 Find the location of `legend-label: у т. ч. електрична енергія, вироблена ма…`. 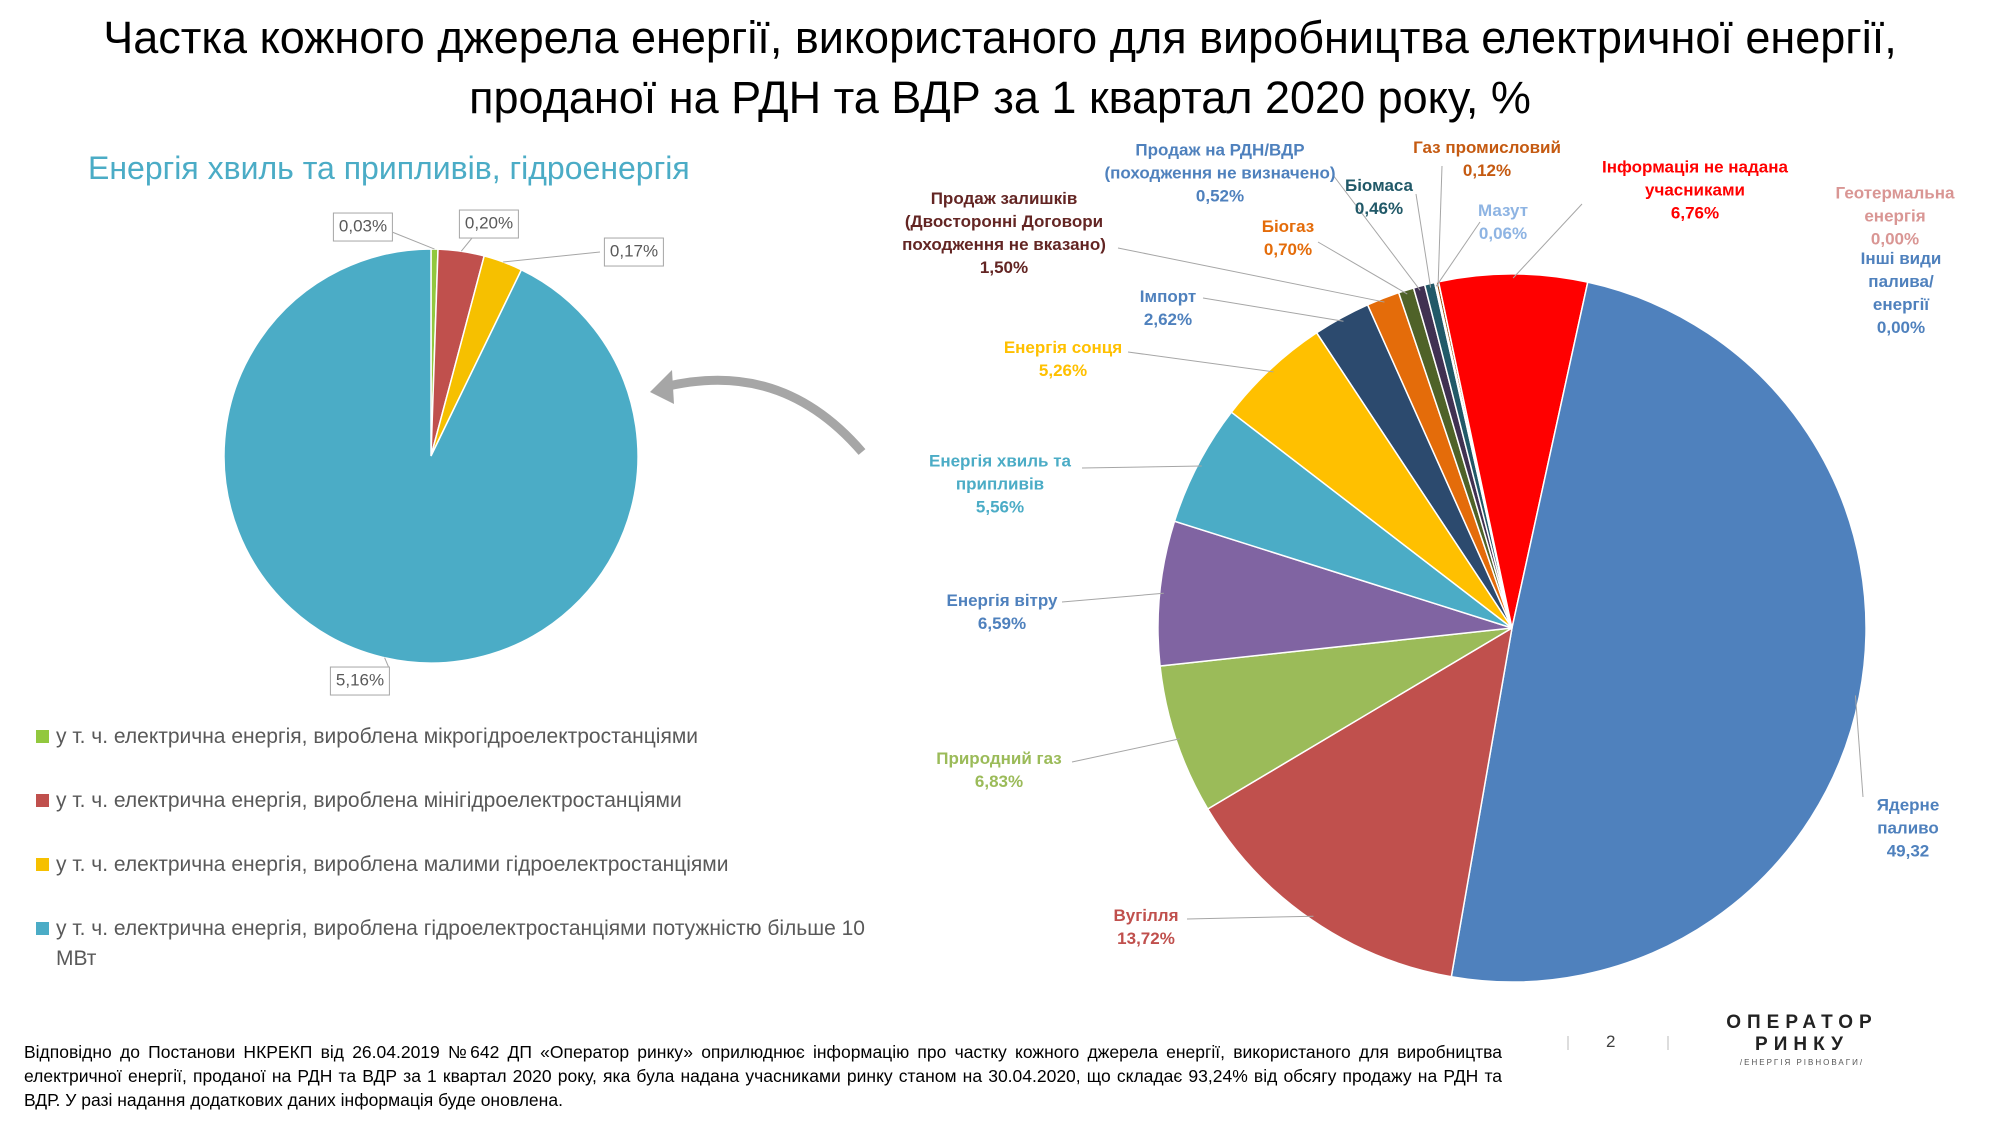

legend-label: у т. ч. електрична енергія, вироблена ма… is located at coordinates (392, 864).